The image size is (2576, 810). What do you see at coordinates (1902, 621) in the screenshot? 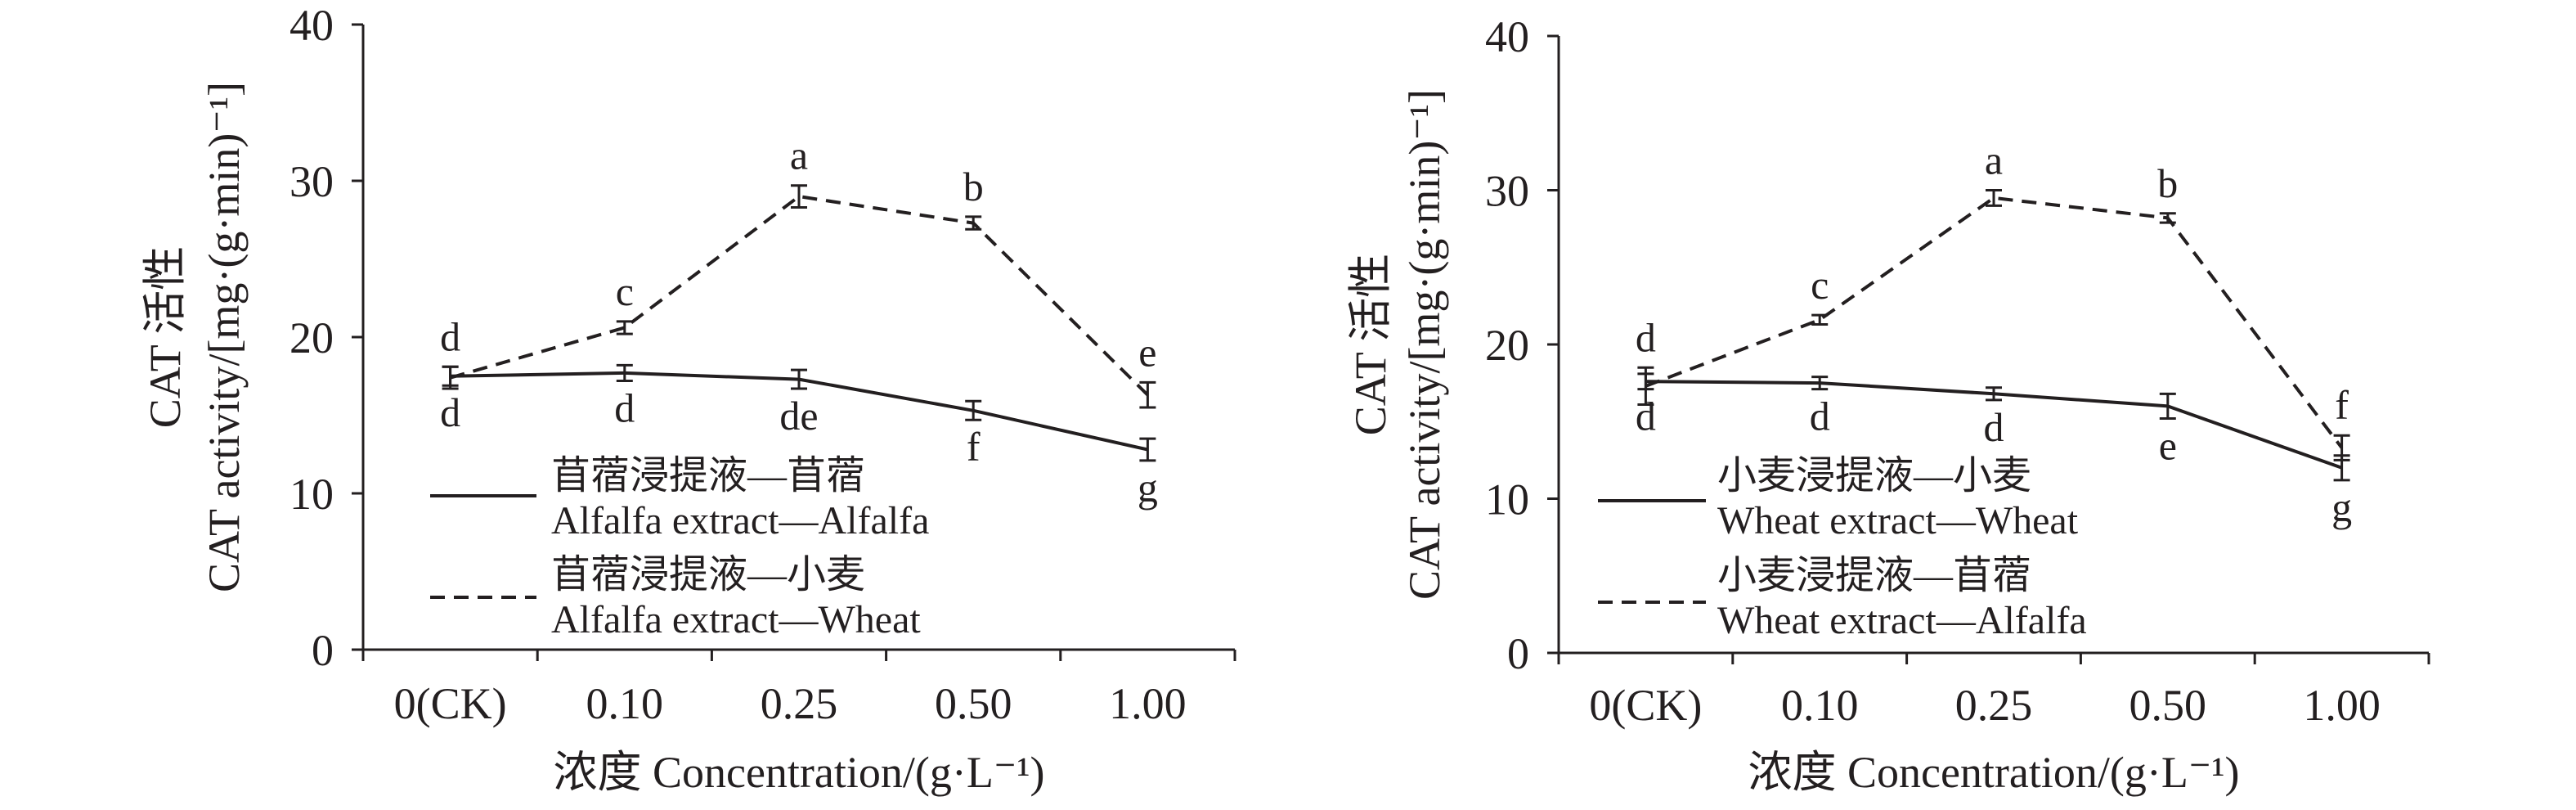
I see `legend-label-en: Wheat extract—Alfalfa` at bounding box center [1902, 621].